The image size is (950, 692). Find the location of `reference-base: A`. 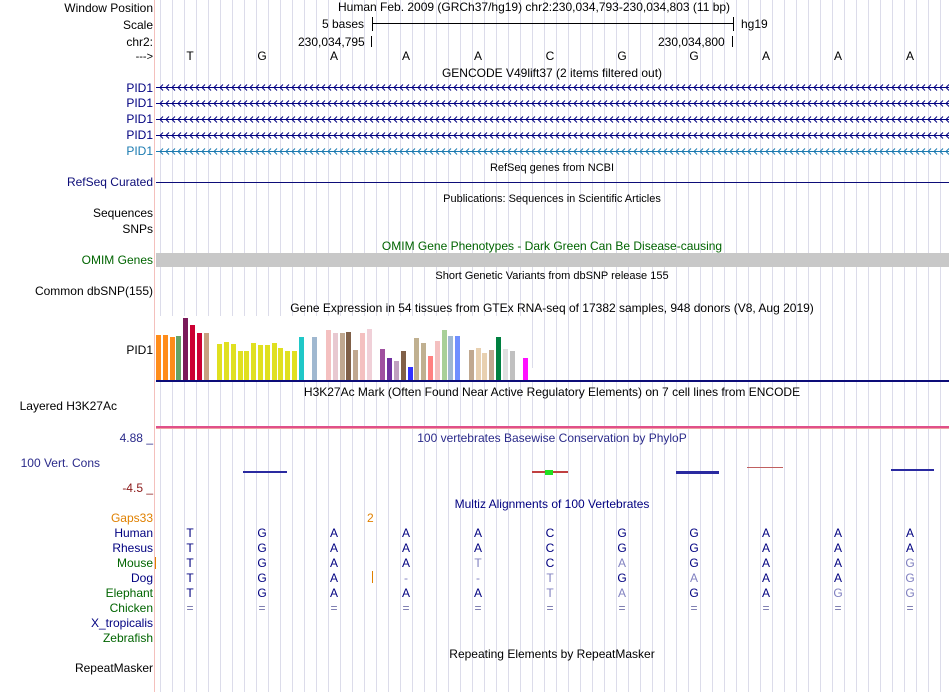

reference-base: A is located at coordinates (405, 56).